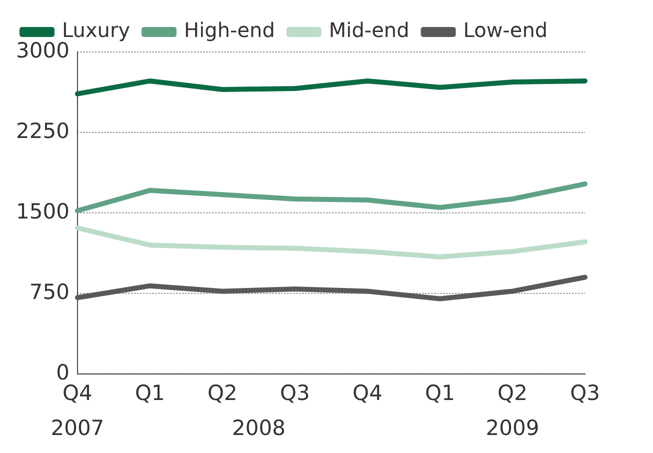 The width and height of the screenshot is (653, 453). I want to click on text: 2007, so click(77, 428).